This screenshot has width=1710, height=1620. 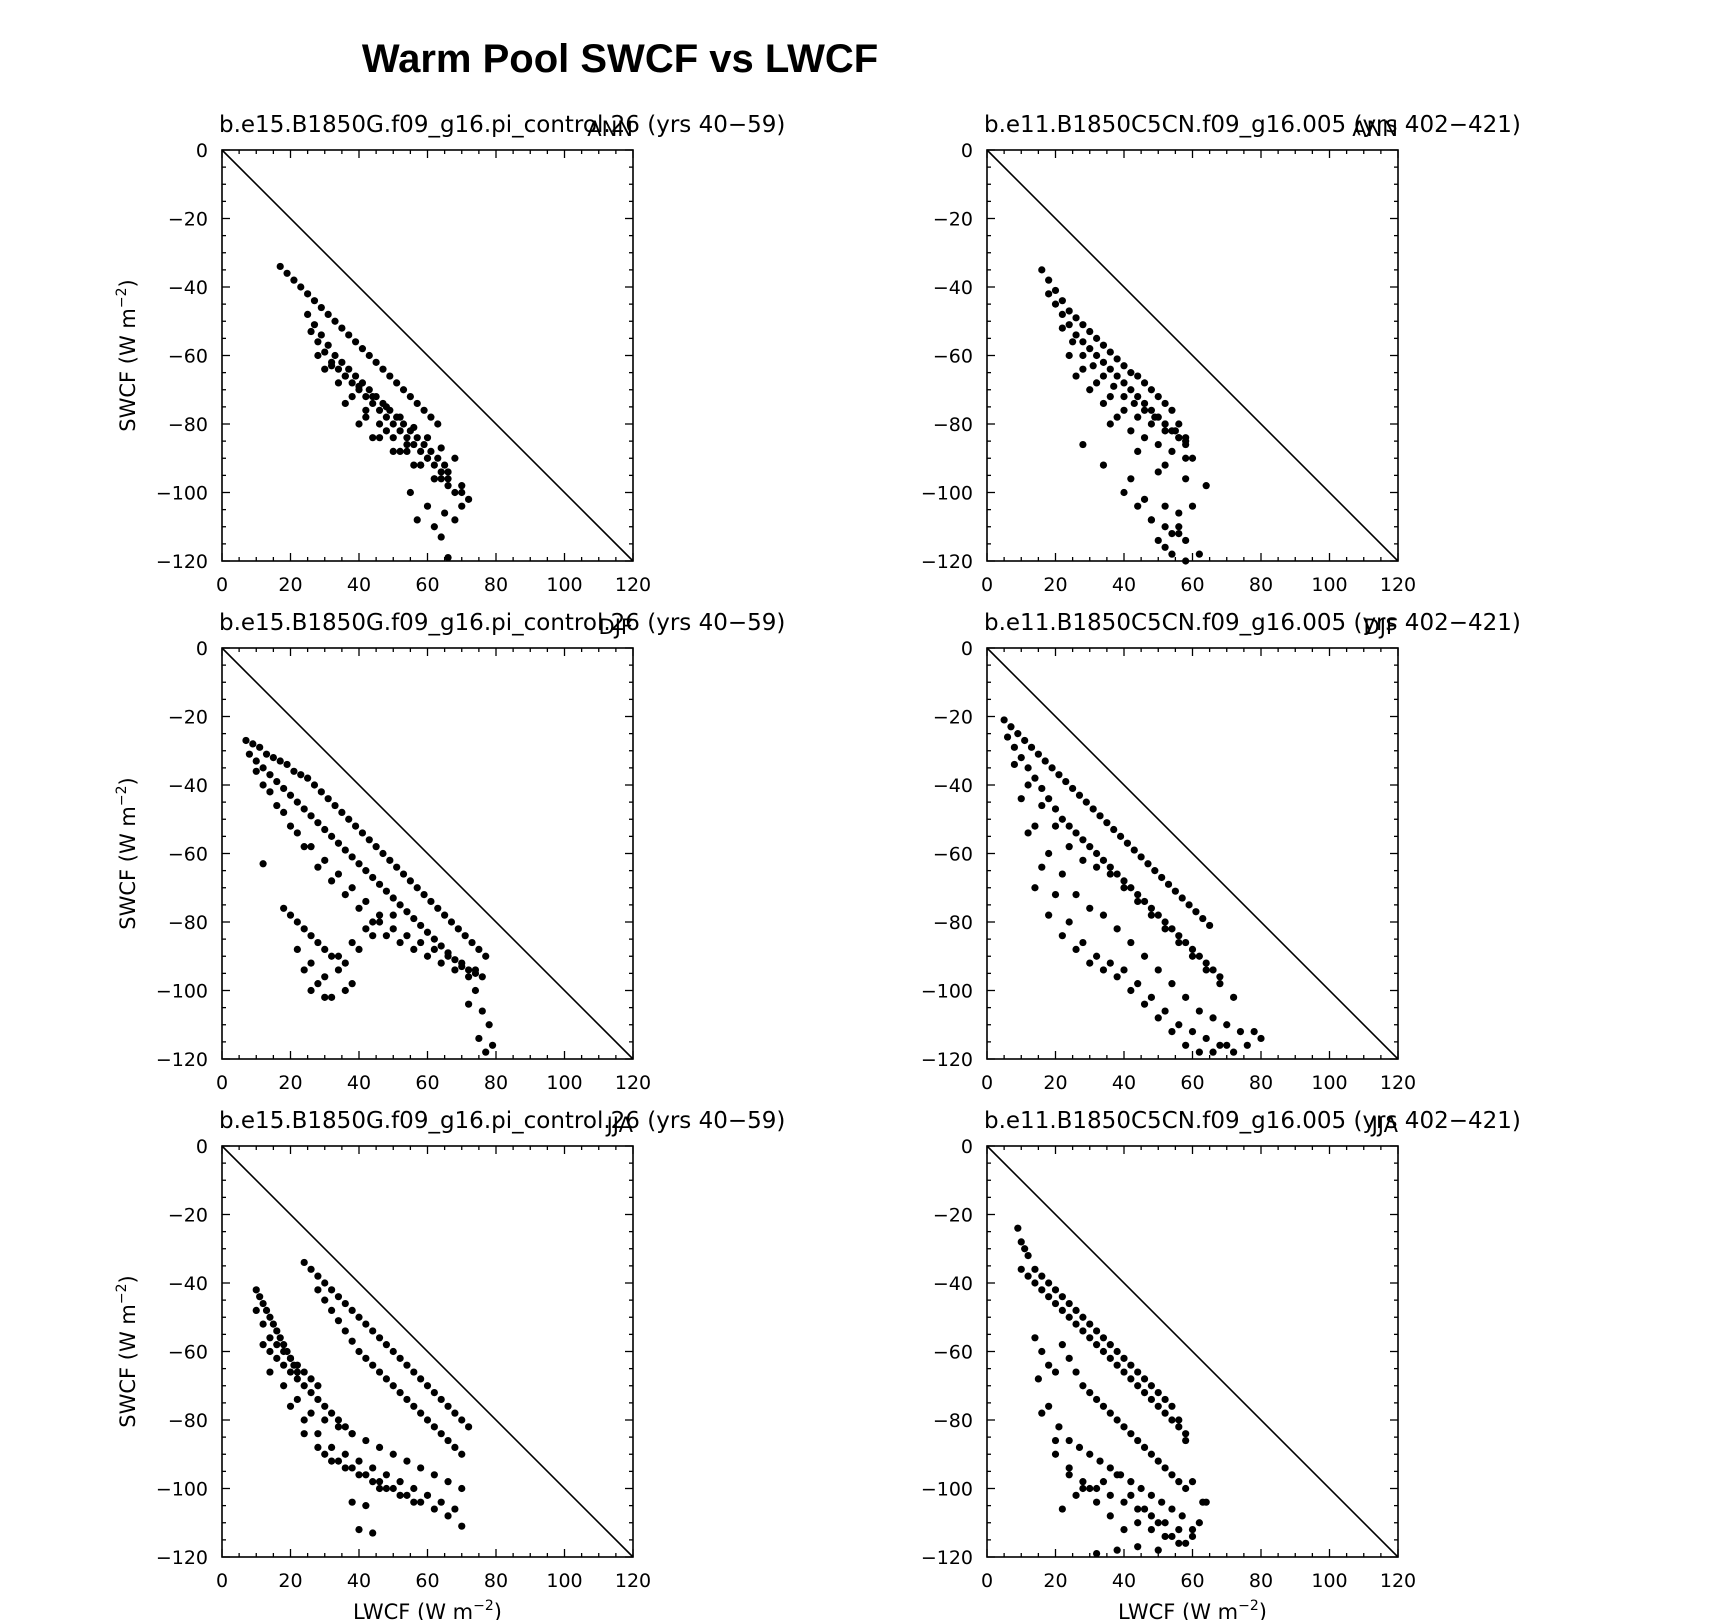 What do you see at coordinates (1112, 1391) in the screenshot?
I see `scatter-points` at bounding box center [1112, 1391].